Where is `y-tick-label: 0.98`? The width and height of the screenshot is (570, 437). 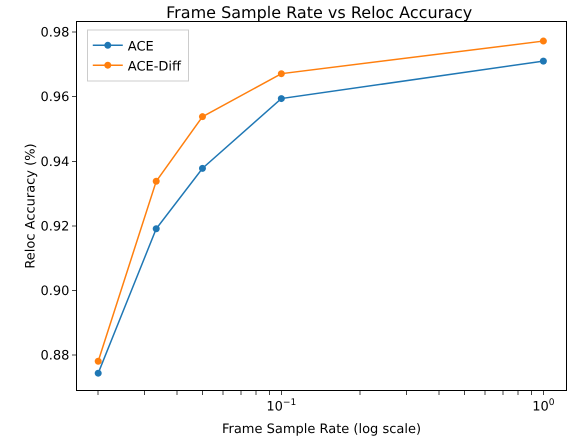 y-tick-label: 0.98 is located at coordinates (55, 33).